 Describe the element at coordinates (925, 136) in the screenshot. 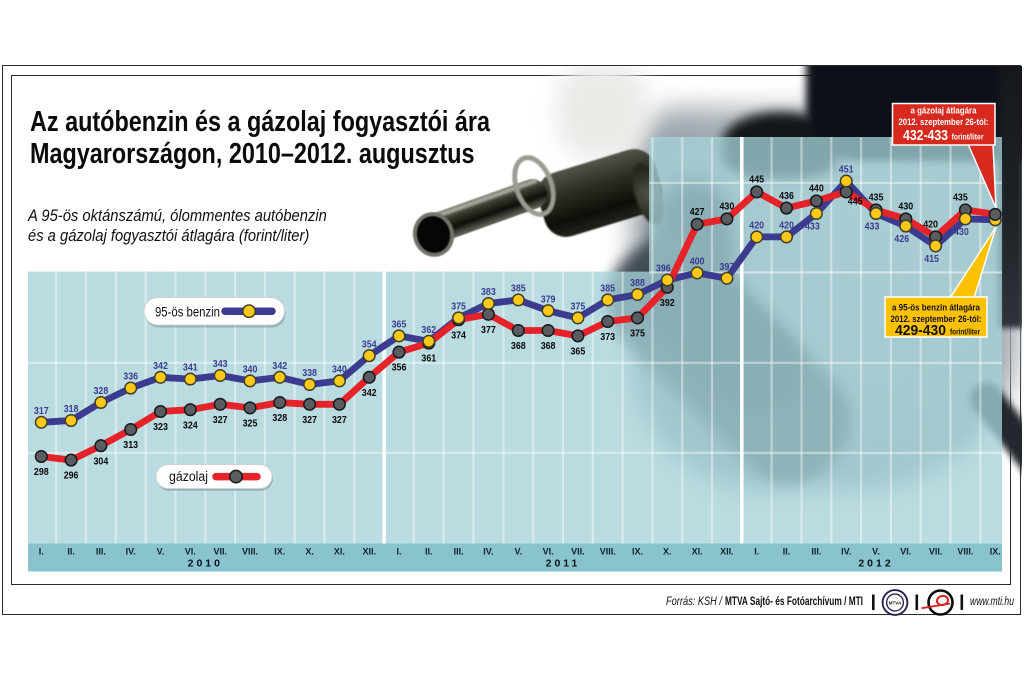

I see `svg-text: 432-433` at that location.